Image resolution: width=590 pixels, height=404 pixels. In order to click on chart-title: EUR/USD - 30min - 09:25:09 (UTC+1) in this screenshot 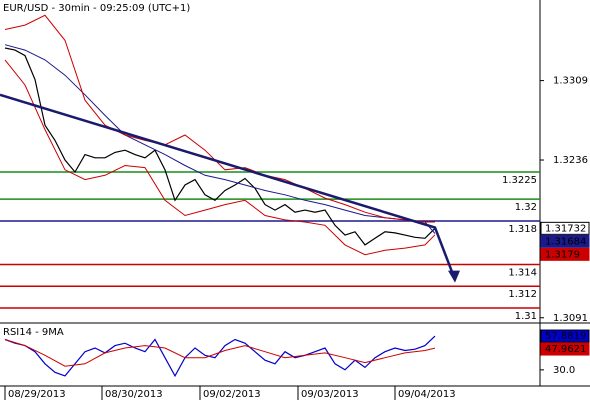, I will do `click(96, 8)`.